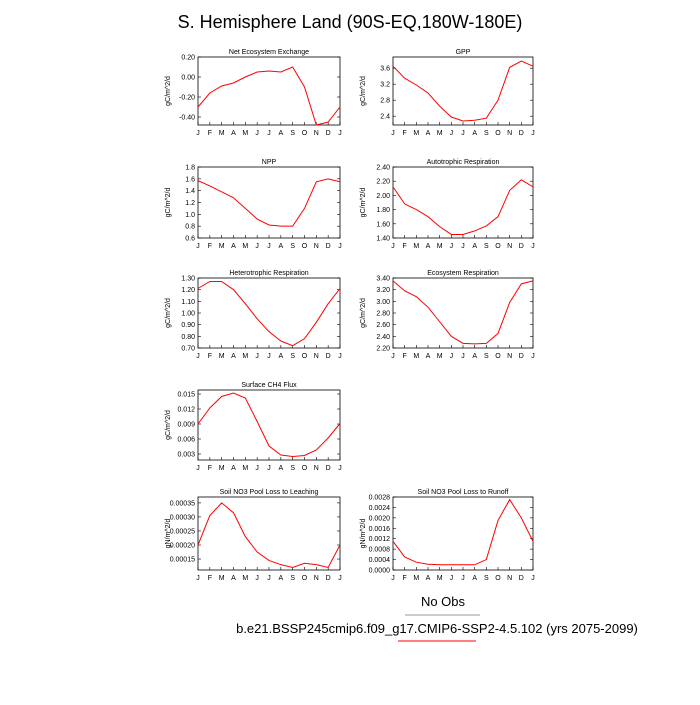 This screenshot has width=700, height=705. I want to click on y-tick-label: 1.60, so click(383, 224).